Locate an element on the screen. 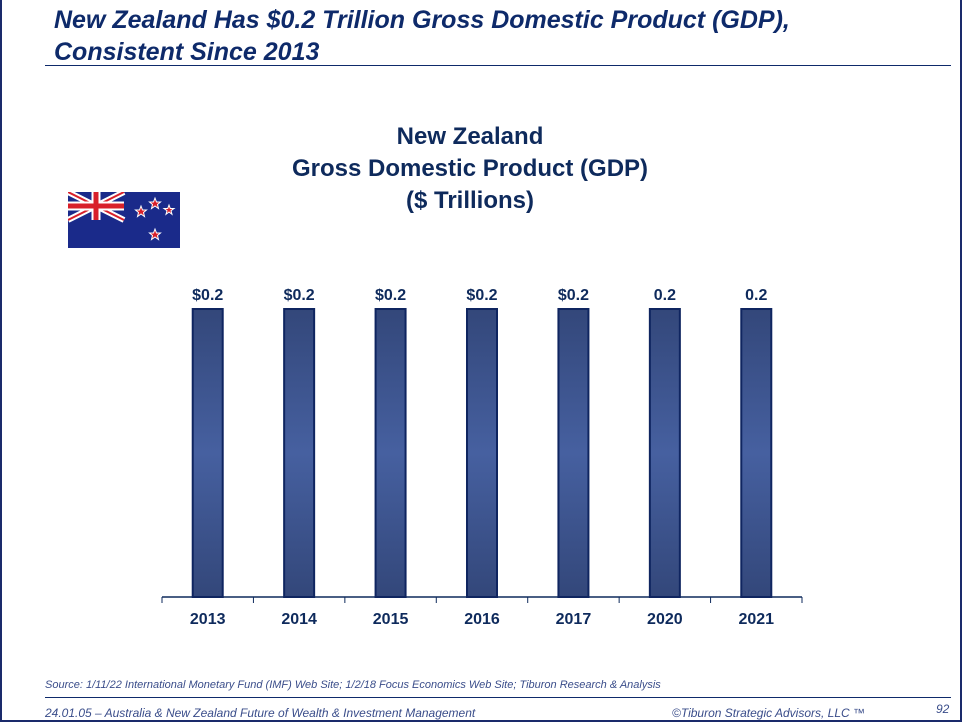  chart-title-line1: New Zealand is located at coordinates (470, 136).